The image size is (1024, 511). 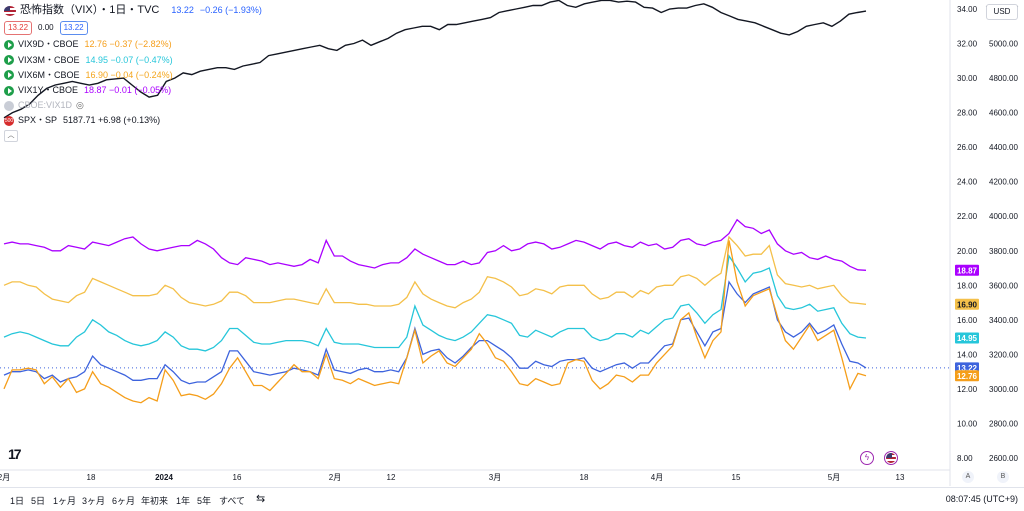 I want to click on legend-label: SPX・SP, so click(x=38, y=120).